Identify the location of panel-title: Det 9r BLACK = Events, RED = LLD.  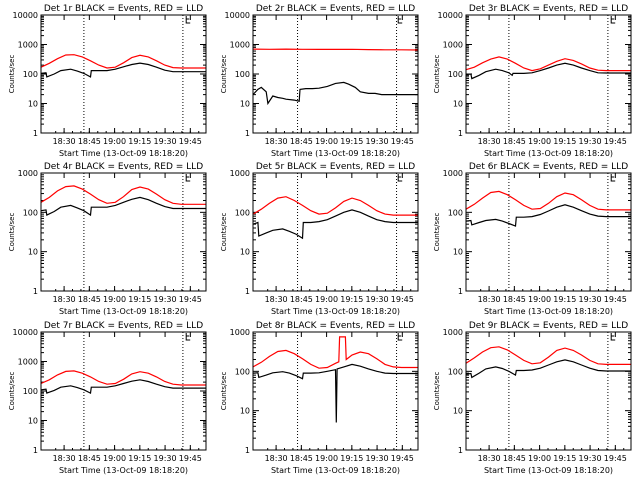
(548, 326).